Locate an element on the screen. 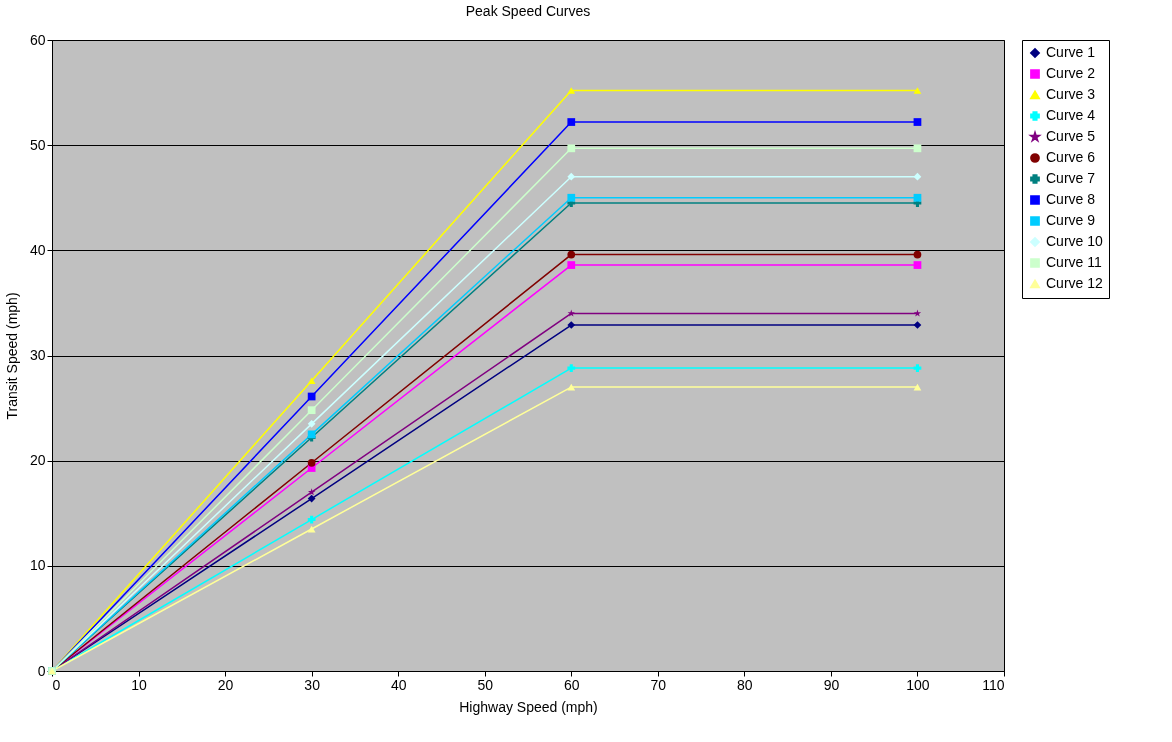 This screenshot has width=1172, height=742. chart-title: Peak Speed Curves is located at coordinates (528, 11).